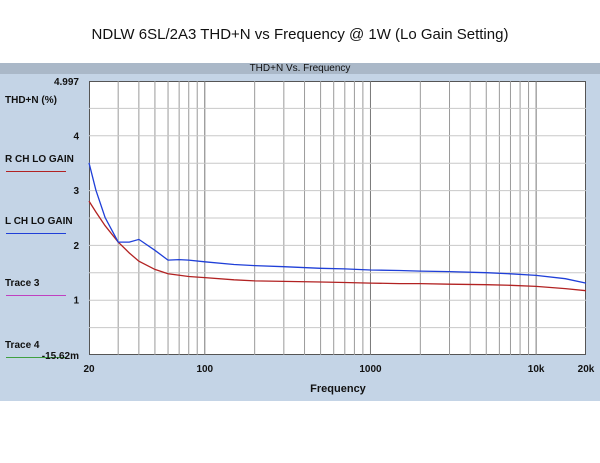  I want to click on y-axis-title: THD+N (%), so click(31, 100).